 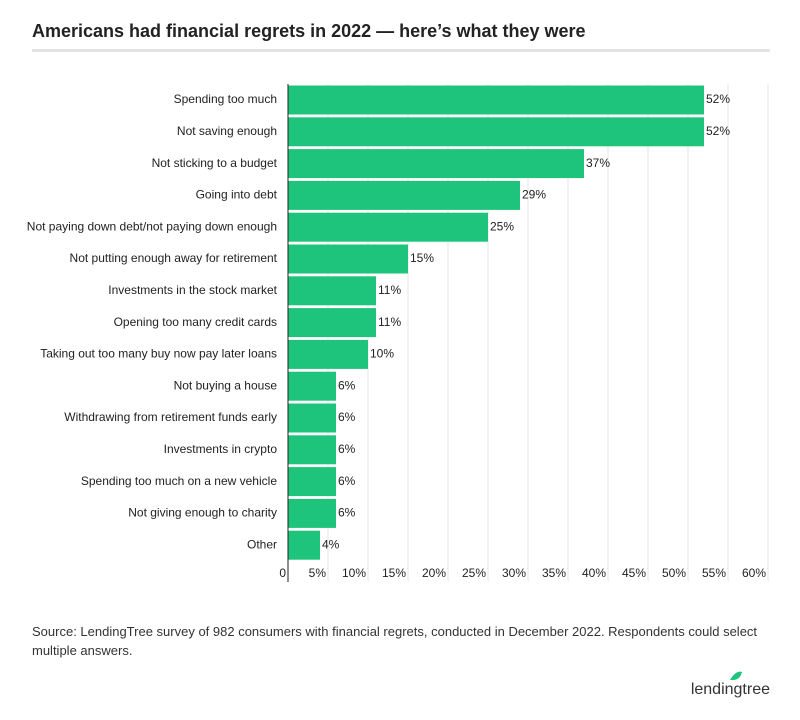 I want to click on x-tick-label: 30%, so click(x=514, y=573).